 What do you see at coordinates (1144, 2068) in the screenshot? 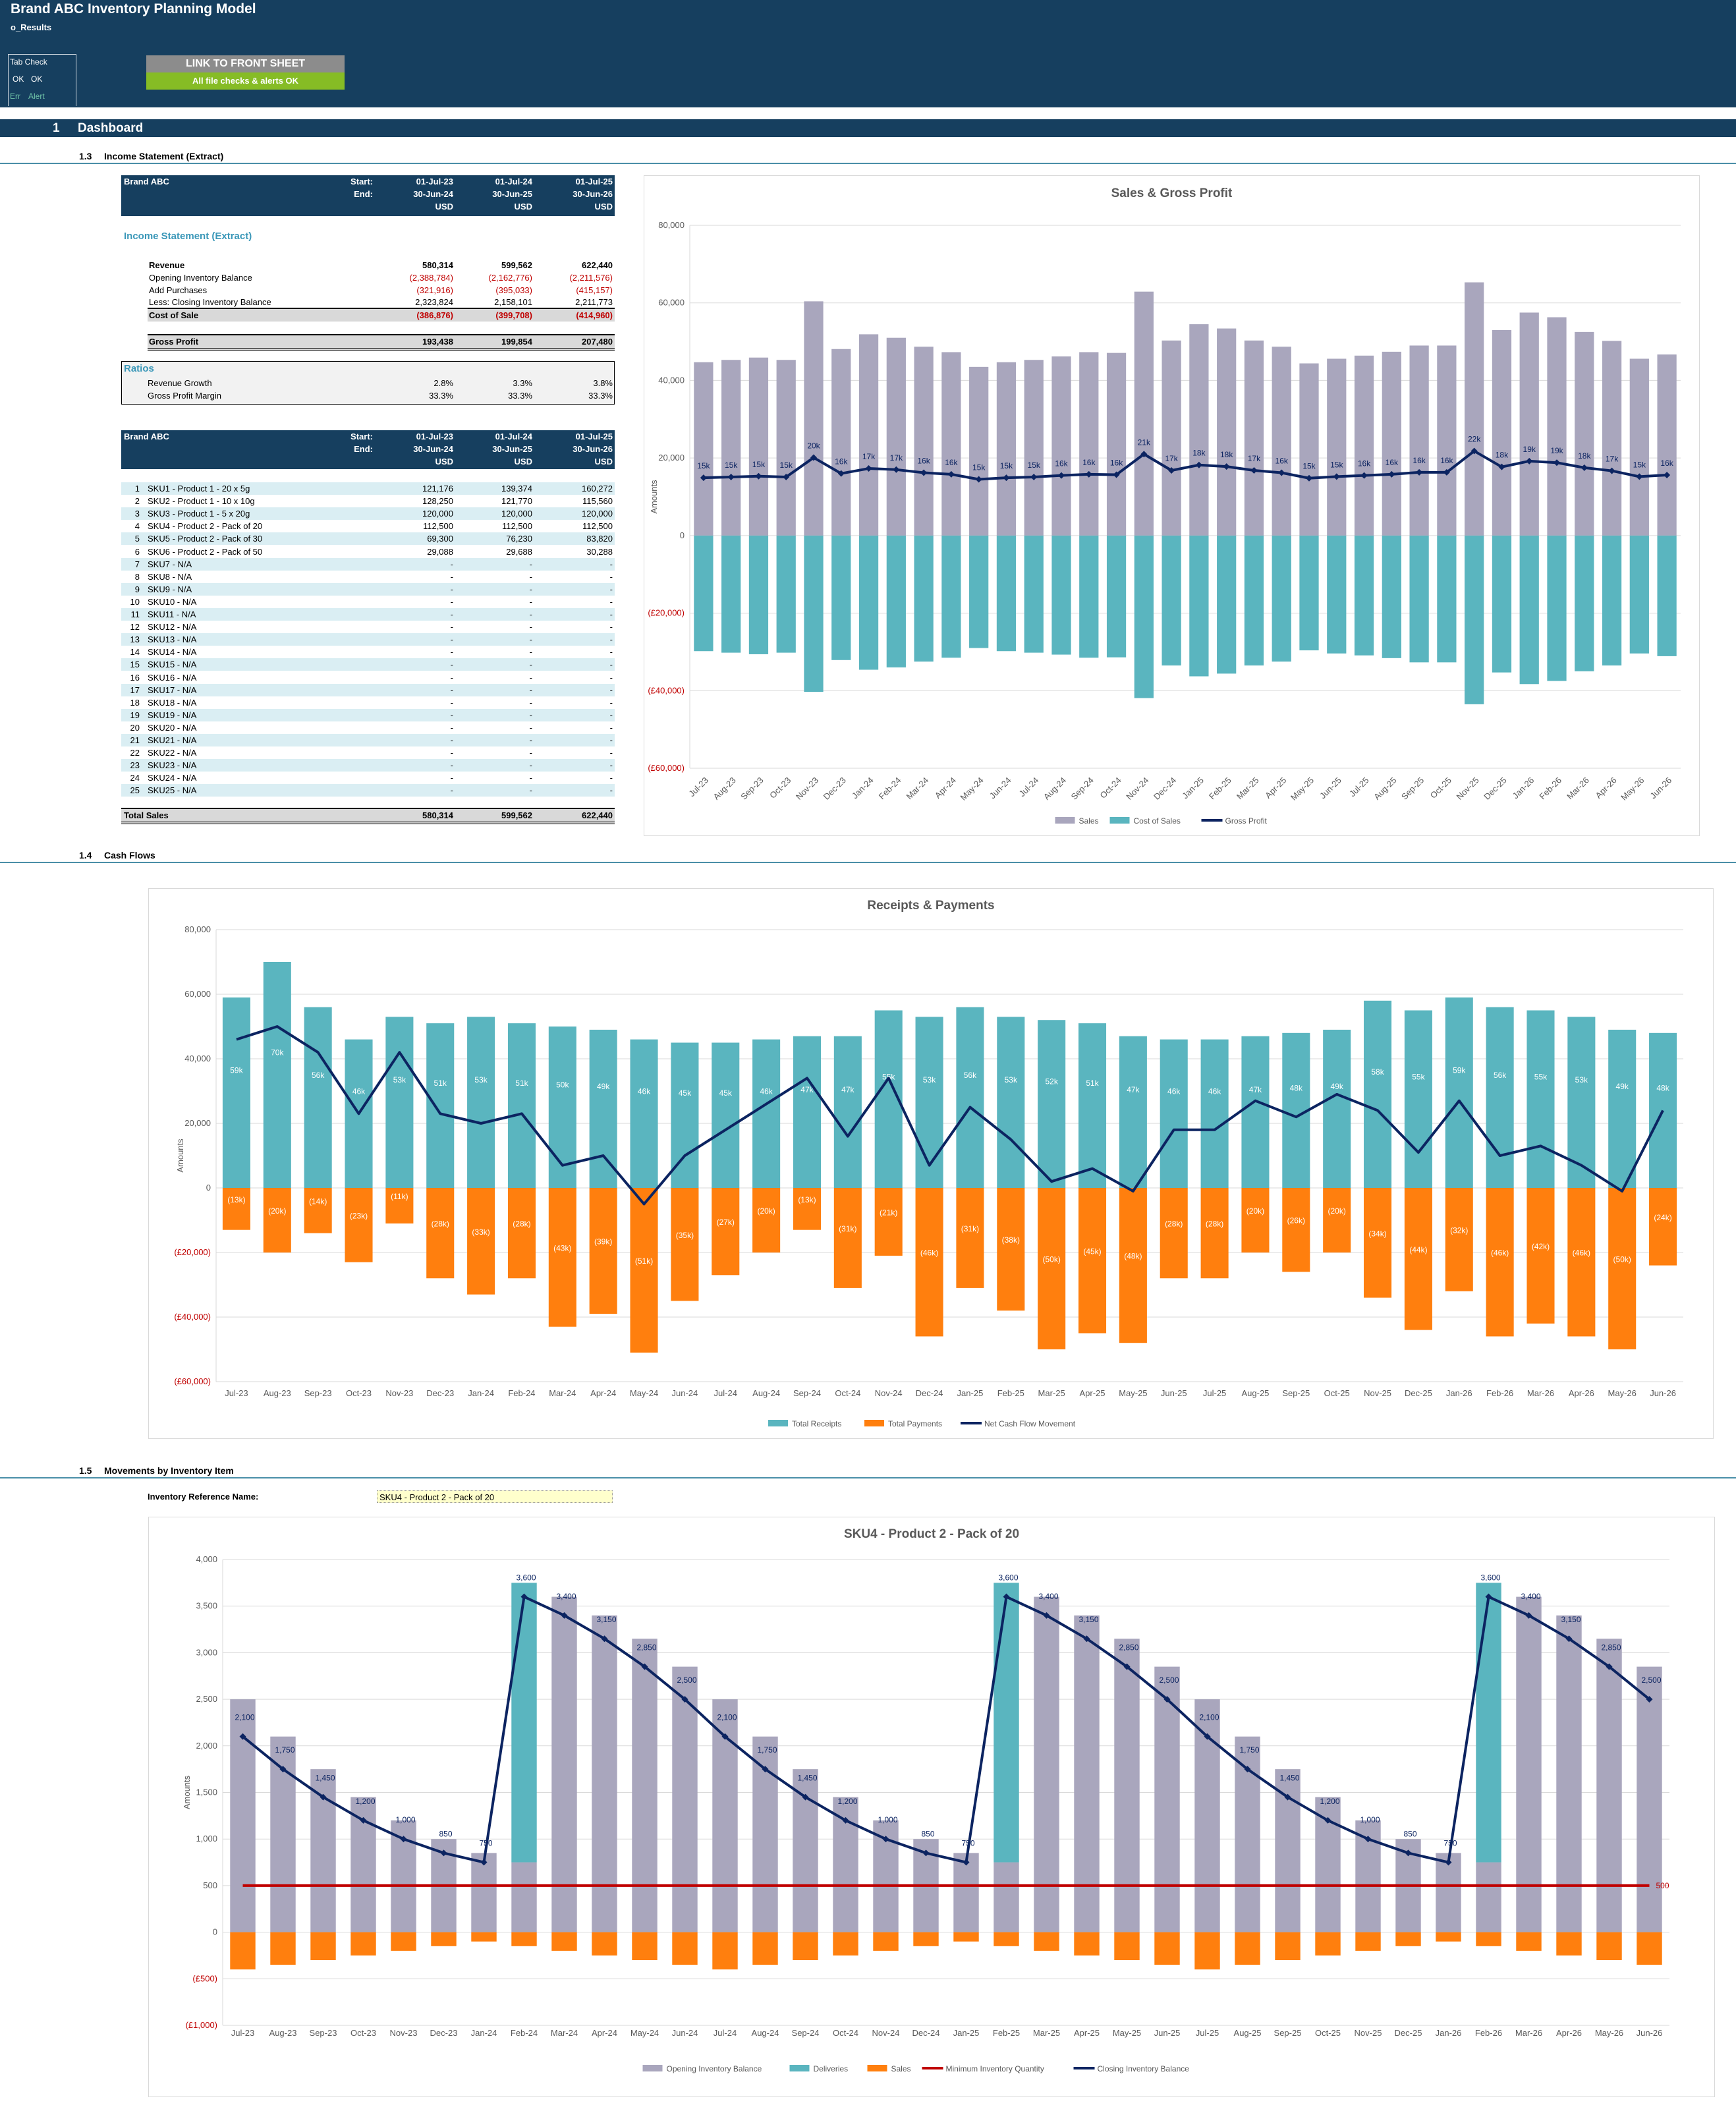
I see `legend-label: Closing Inventory Balance` at bounding box center [1144, 2068].